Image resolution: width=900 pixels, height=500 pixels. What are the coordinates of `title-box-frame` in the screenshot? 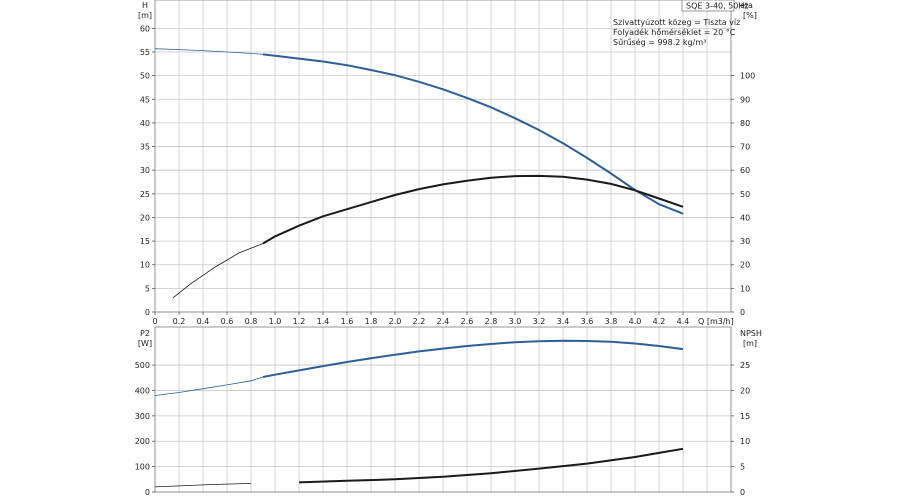 It's located at (708, 6).